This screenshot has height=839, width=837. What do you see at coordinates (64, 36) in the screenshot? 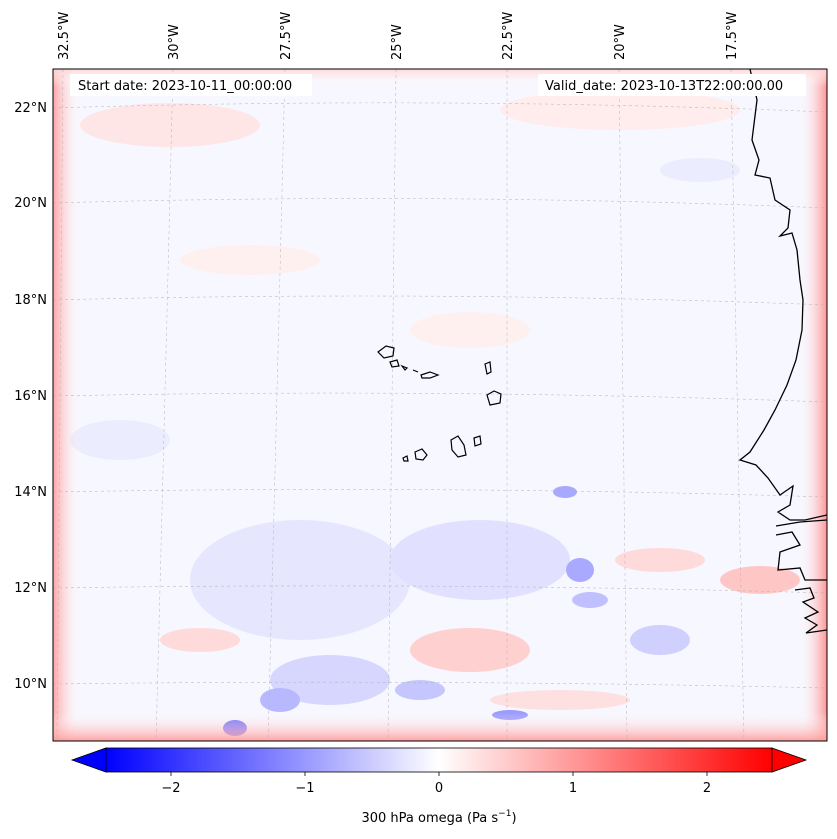
I see `lon-label-32-5w: 32.5°W` at bounding box center [64, 36].